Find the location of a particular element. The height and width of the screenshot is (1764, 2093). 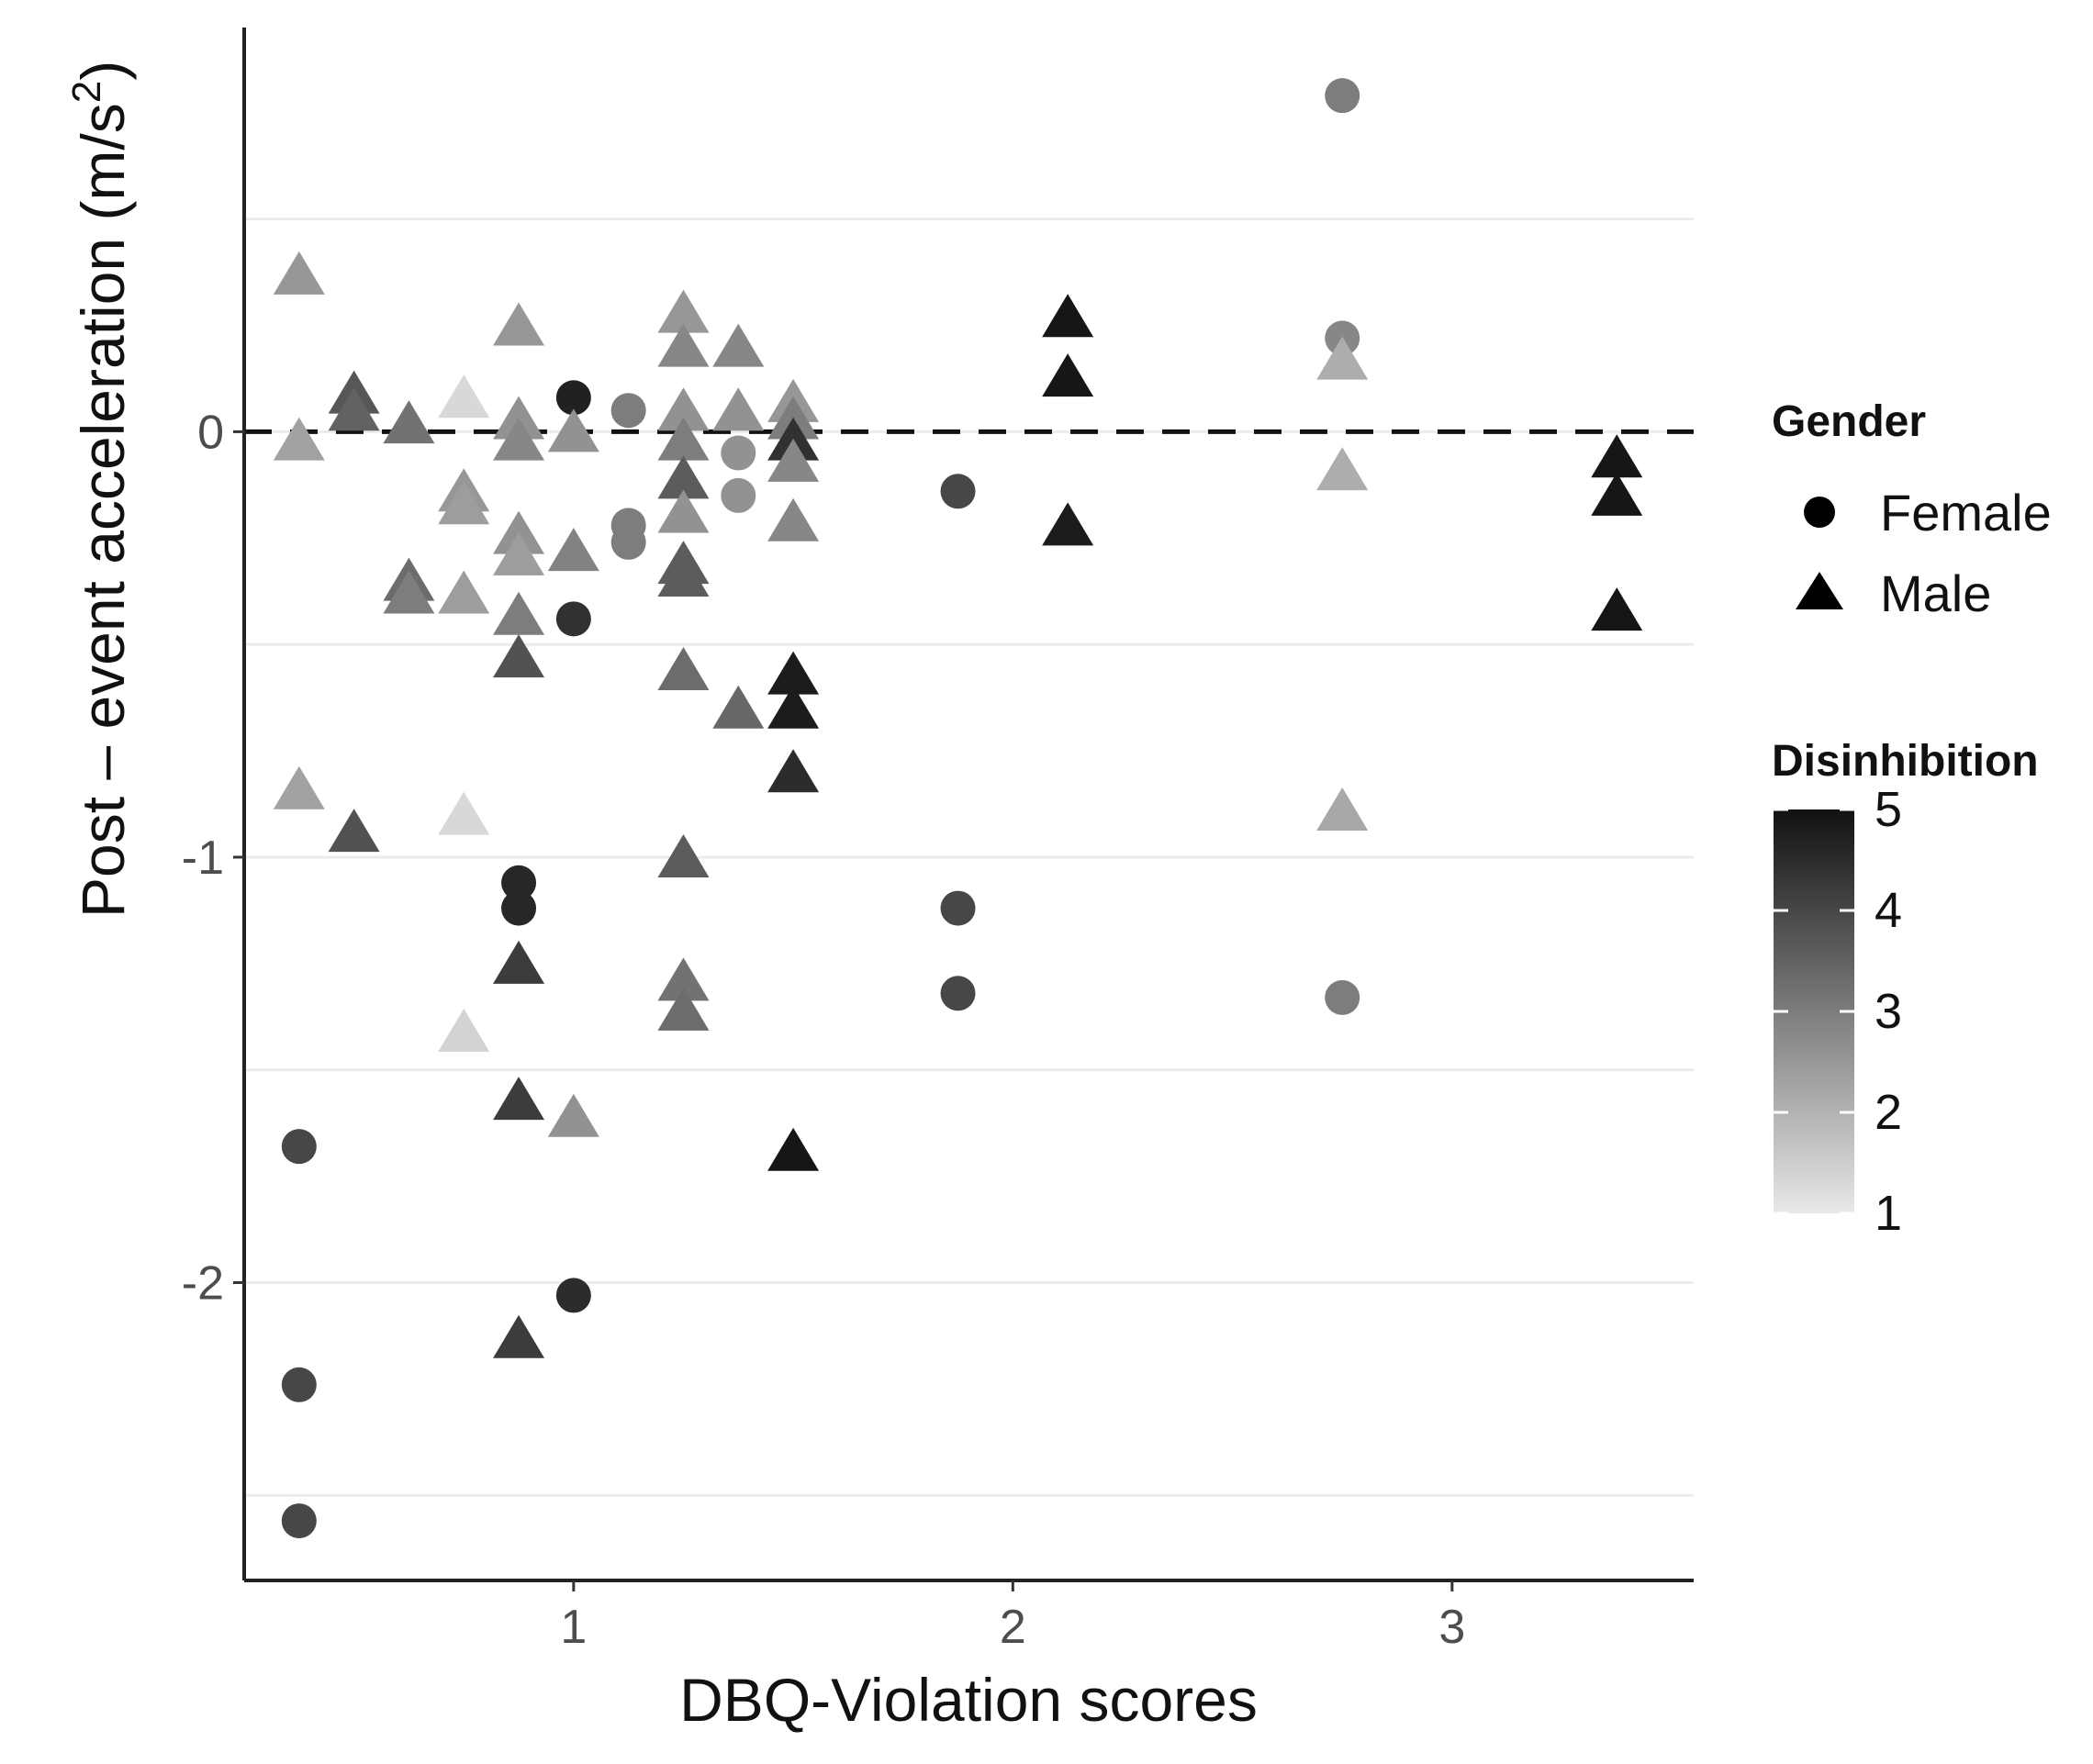

legend-male-triangle-icon is located at coordinates (1819, 590).